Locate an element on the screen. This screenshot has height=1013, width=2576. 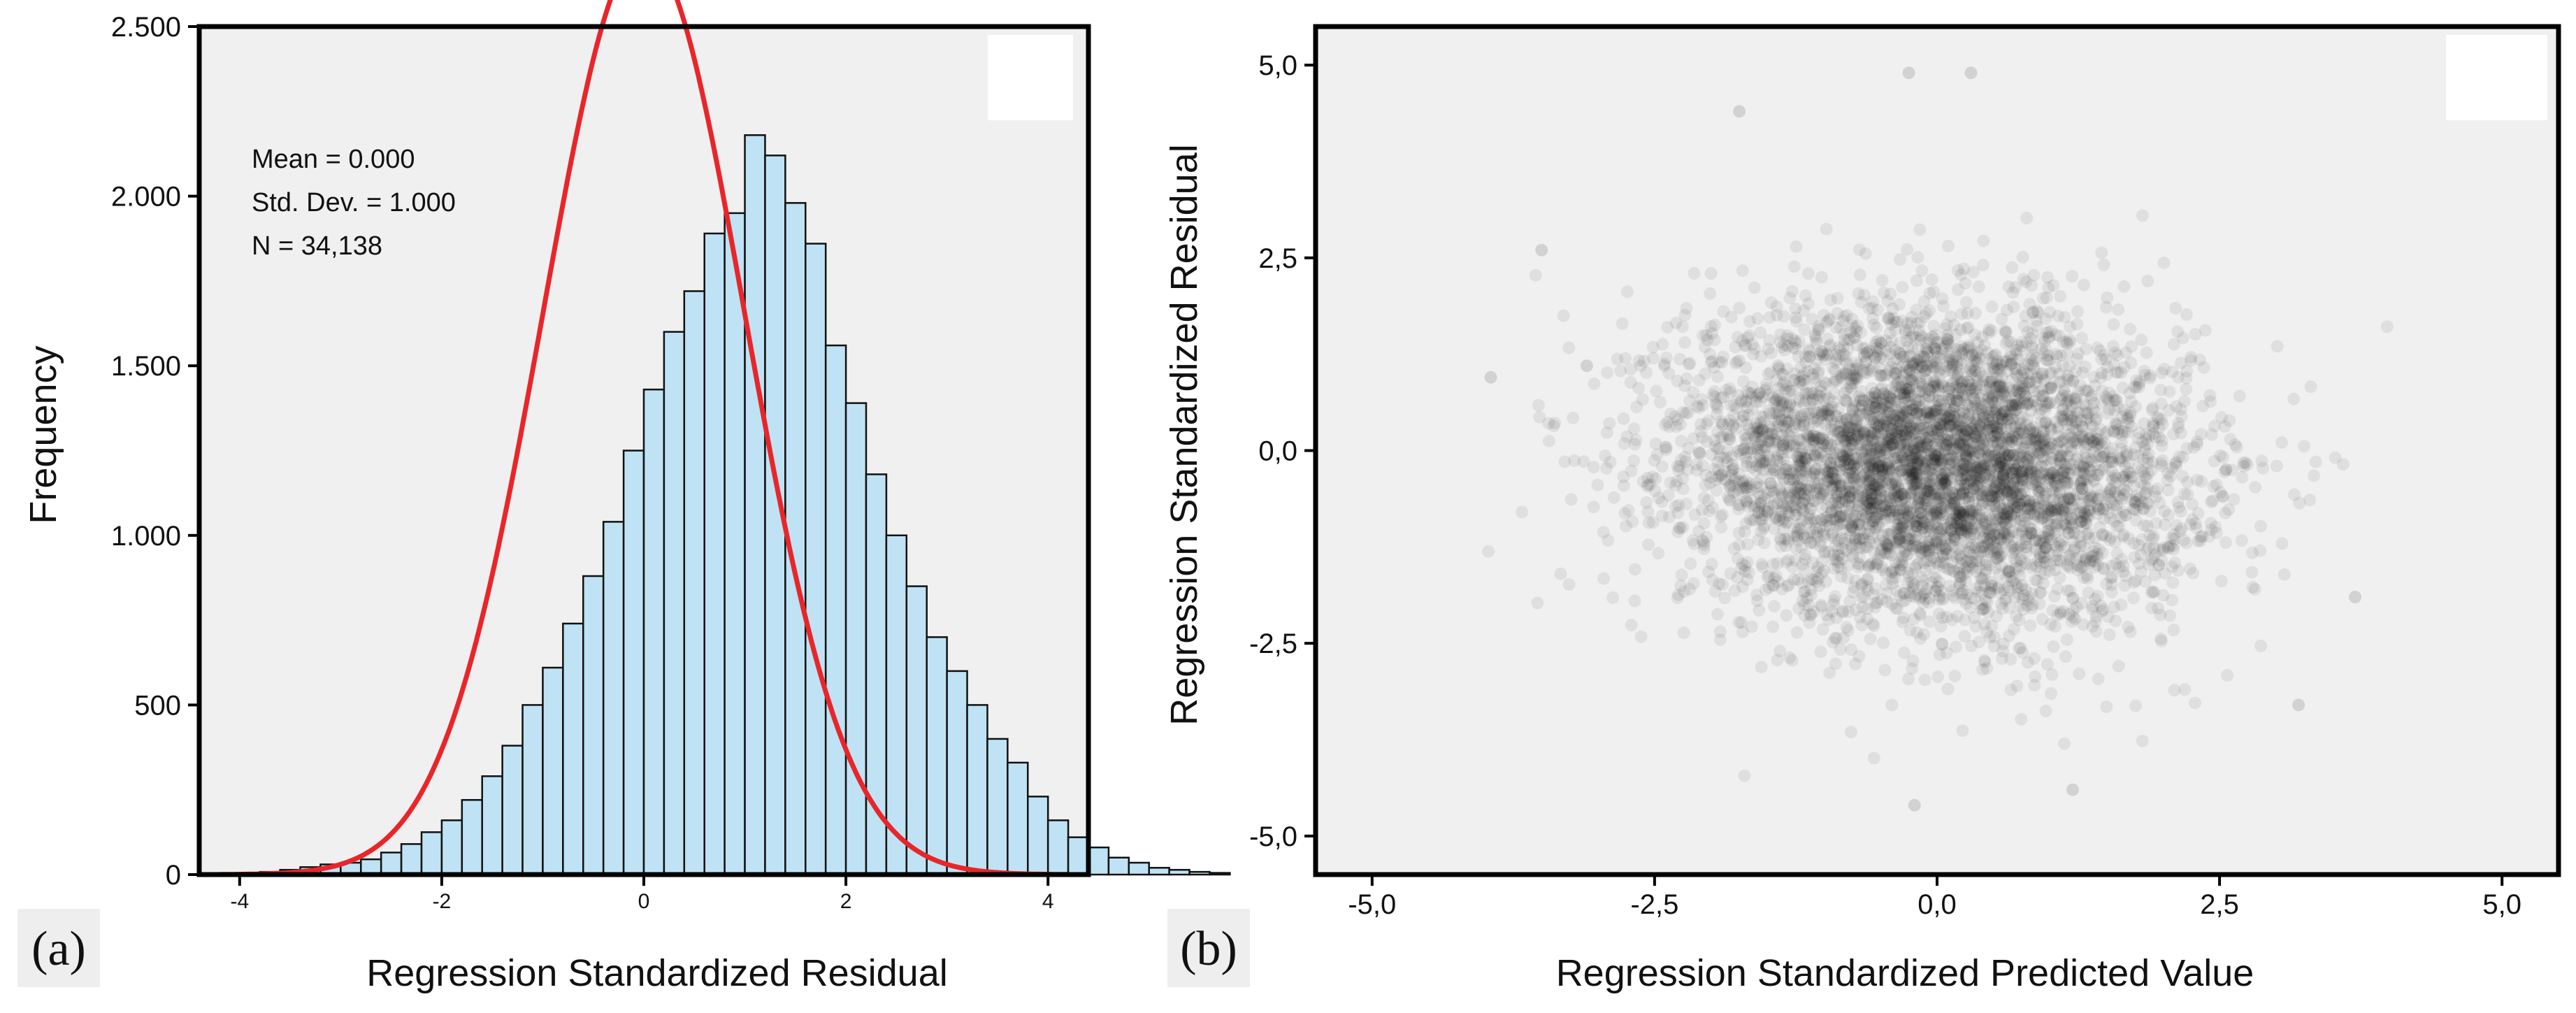
panel-a-label: (a) is located at coordinates (58, 949).